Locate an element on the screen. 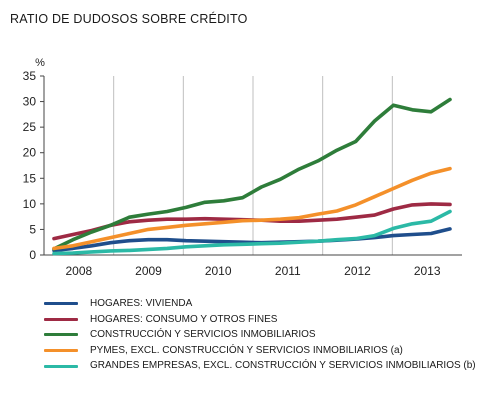 This screenshot has height=400, width=504. legend-label: CONSTRUCCIÓN Y SERVICIOS INMOBILIARIOS is located at coordinates (203, 335).